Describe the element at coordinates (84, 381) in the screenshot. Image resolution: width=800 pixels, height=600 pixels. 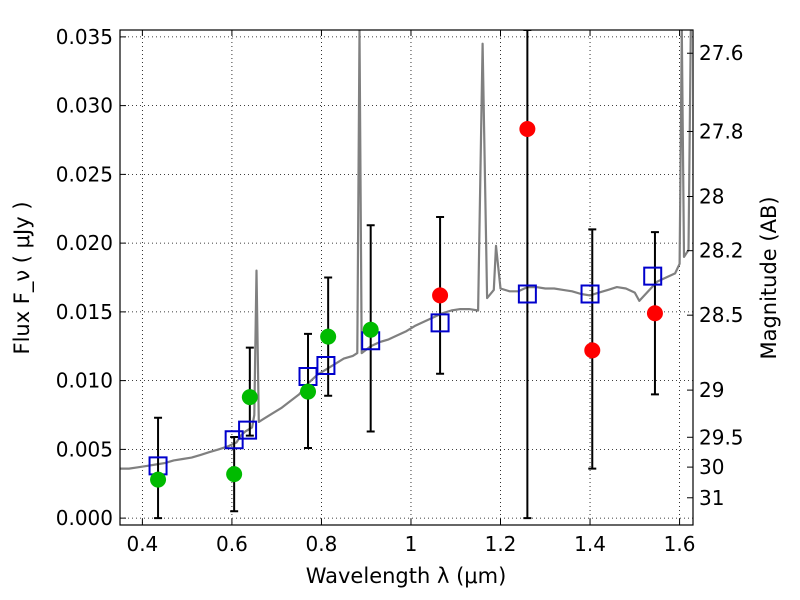
I see `y-tick-label: 0.010` at that location.